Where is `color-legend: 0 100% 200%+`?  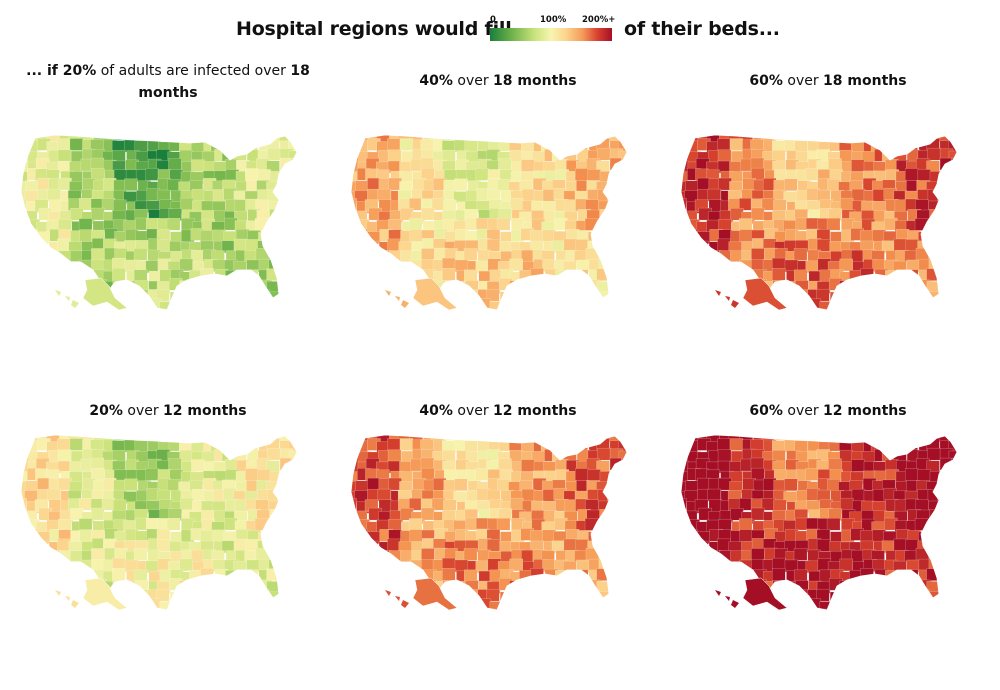 color-legend: 0 100% 200%+ is located at coordinates (552, 30).